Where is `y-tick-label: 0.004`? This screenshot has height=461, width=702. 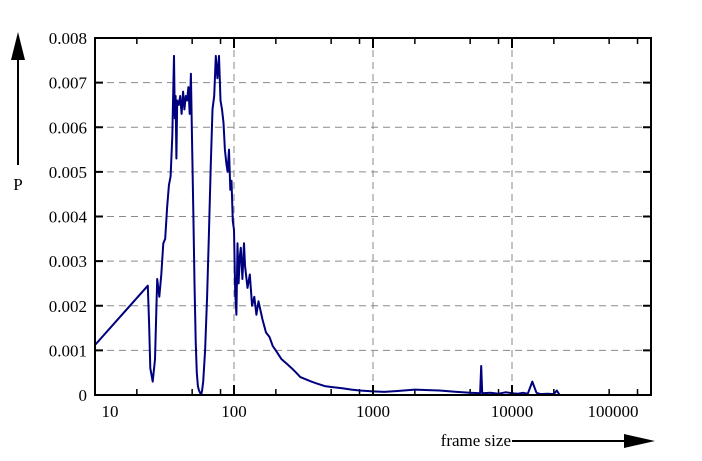 y-tick-label: 0.004 is located at coordinates (68, 217).